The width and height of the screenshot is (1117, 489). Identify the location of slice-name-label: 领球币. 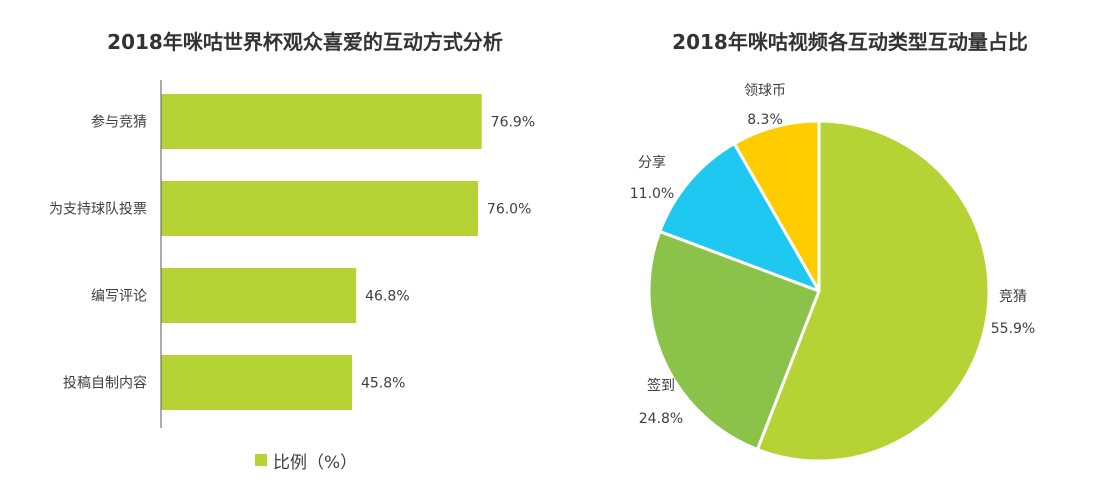
(765, 91).